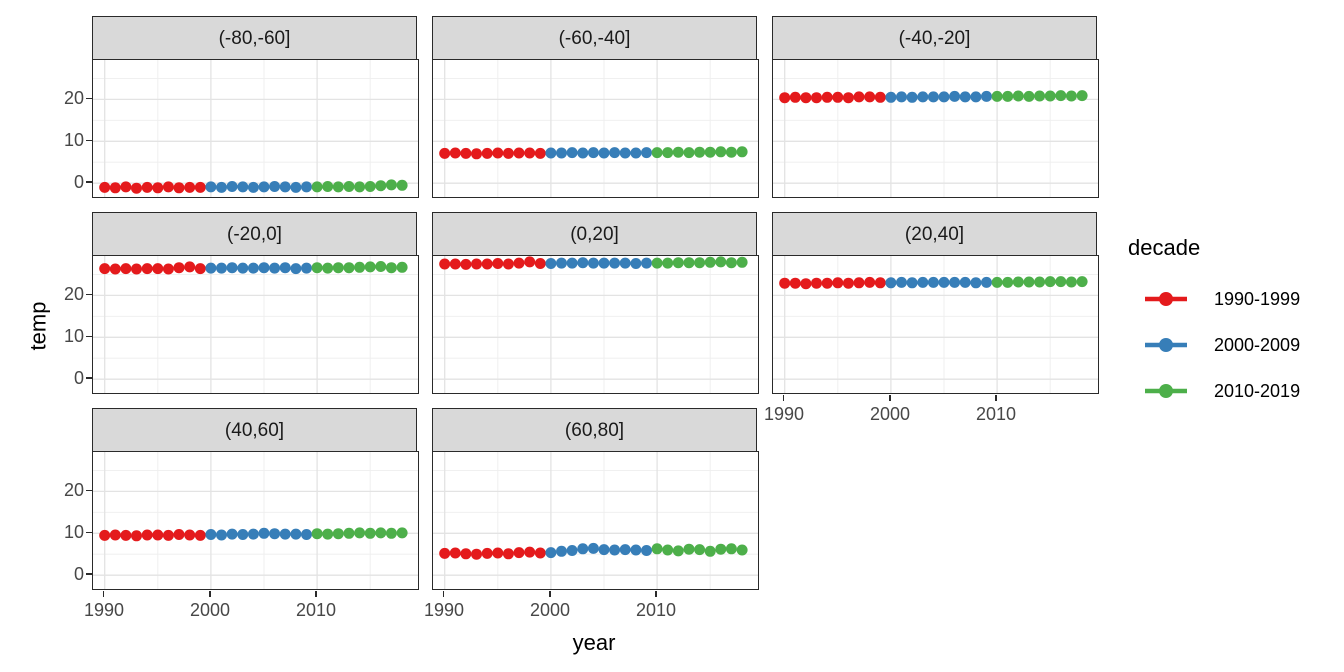 This screenshot has width=1344, height=672. Describe the element at coordinates (1257, 390) in the screenshot. I see `legend-label: 2010-2019` at that location.